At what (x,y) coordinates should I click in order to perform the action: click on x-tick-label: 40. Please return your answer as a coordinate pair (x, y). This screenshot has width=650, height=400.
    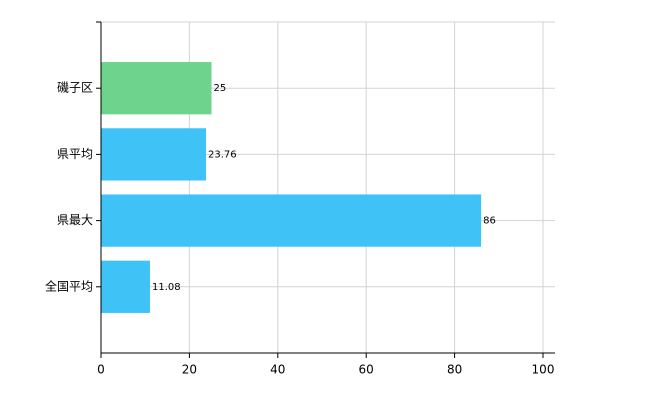
    Looking at the image, I should click on (277, 370).